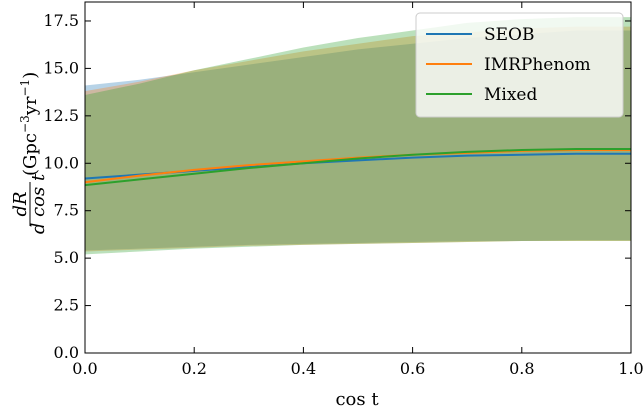 The height and width of the screenshot is (415, 644). Describe the element at coordinates (537, 65) in the screenshot. I see `legend-label: IMRPhenom` at that location.